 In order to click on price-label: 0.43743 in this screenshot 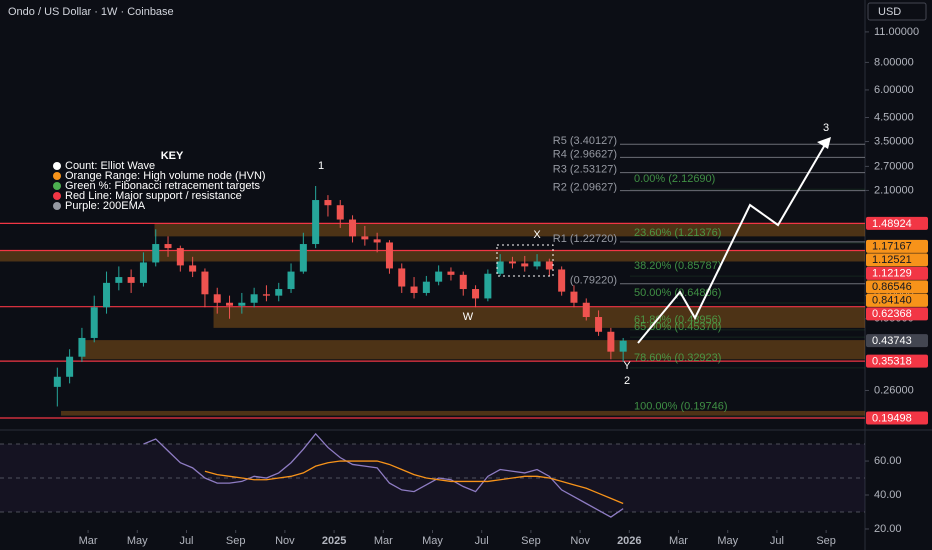, I will do `click(897, 341)`.